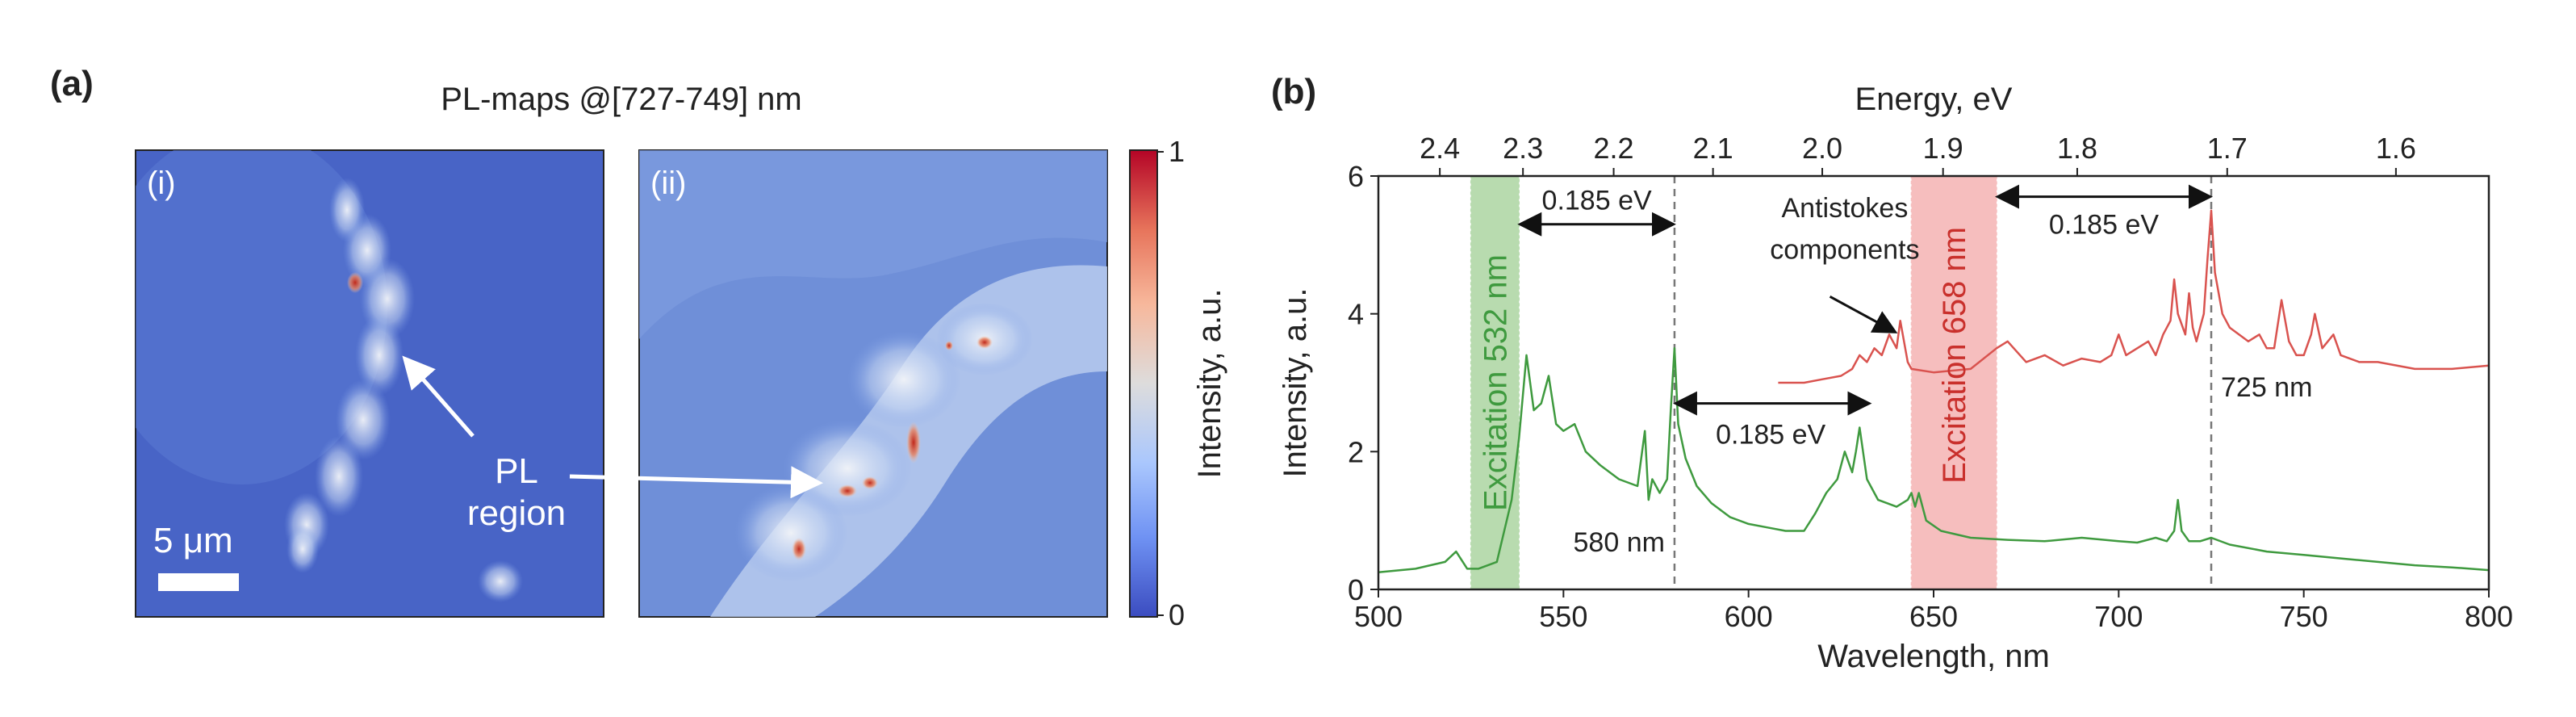  I want to click on top-tick-label: 2.4, so click(1440, 148).